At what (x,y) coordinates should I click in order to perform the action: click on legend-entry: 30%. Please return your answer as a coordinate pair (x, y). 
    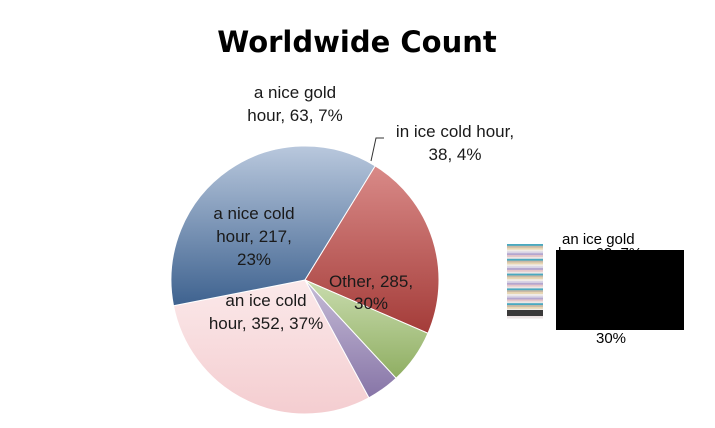
    Looking at the image, I should click on (611, 338).